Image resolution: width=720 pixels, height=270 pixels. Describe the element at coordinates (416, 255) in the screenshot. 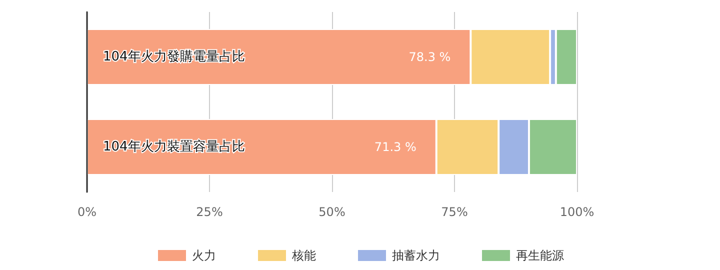

I see `legend-label: 抽蓄水力` at that location.